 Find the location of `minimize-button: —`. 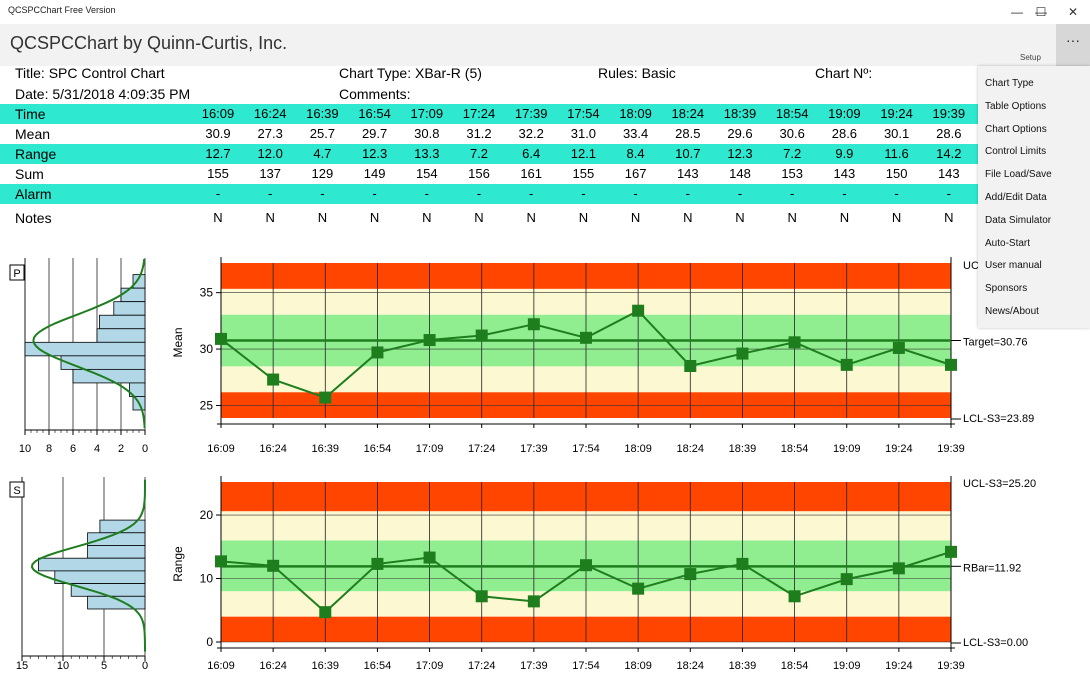

minimize-button: — is located at coordinates (1017, 12).